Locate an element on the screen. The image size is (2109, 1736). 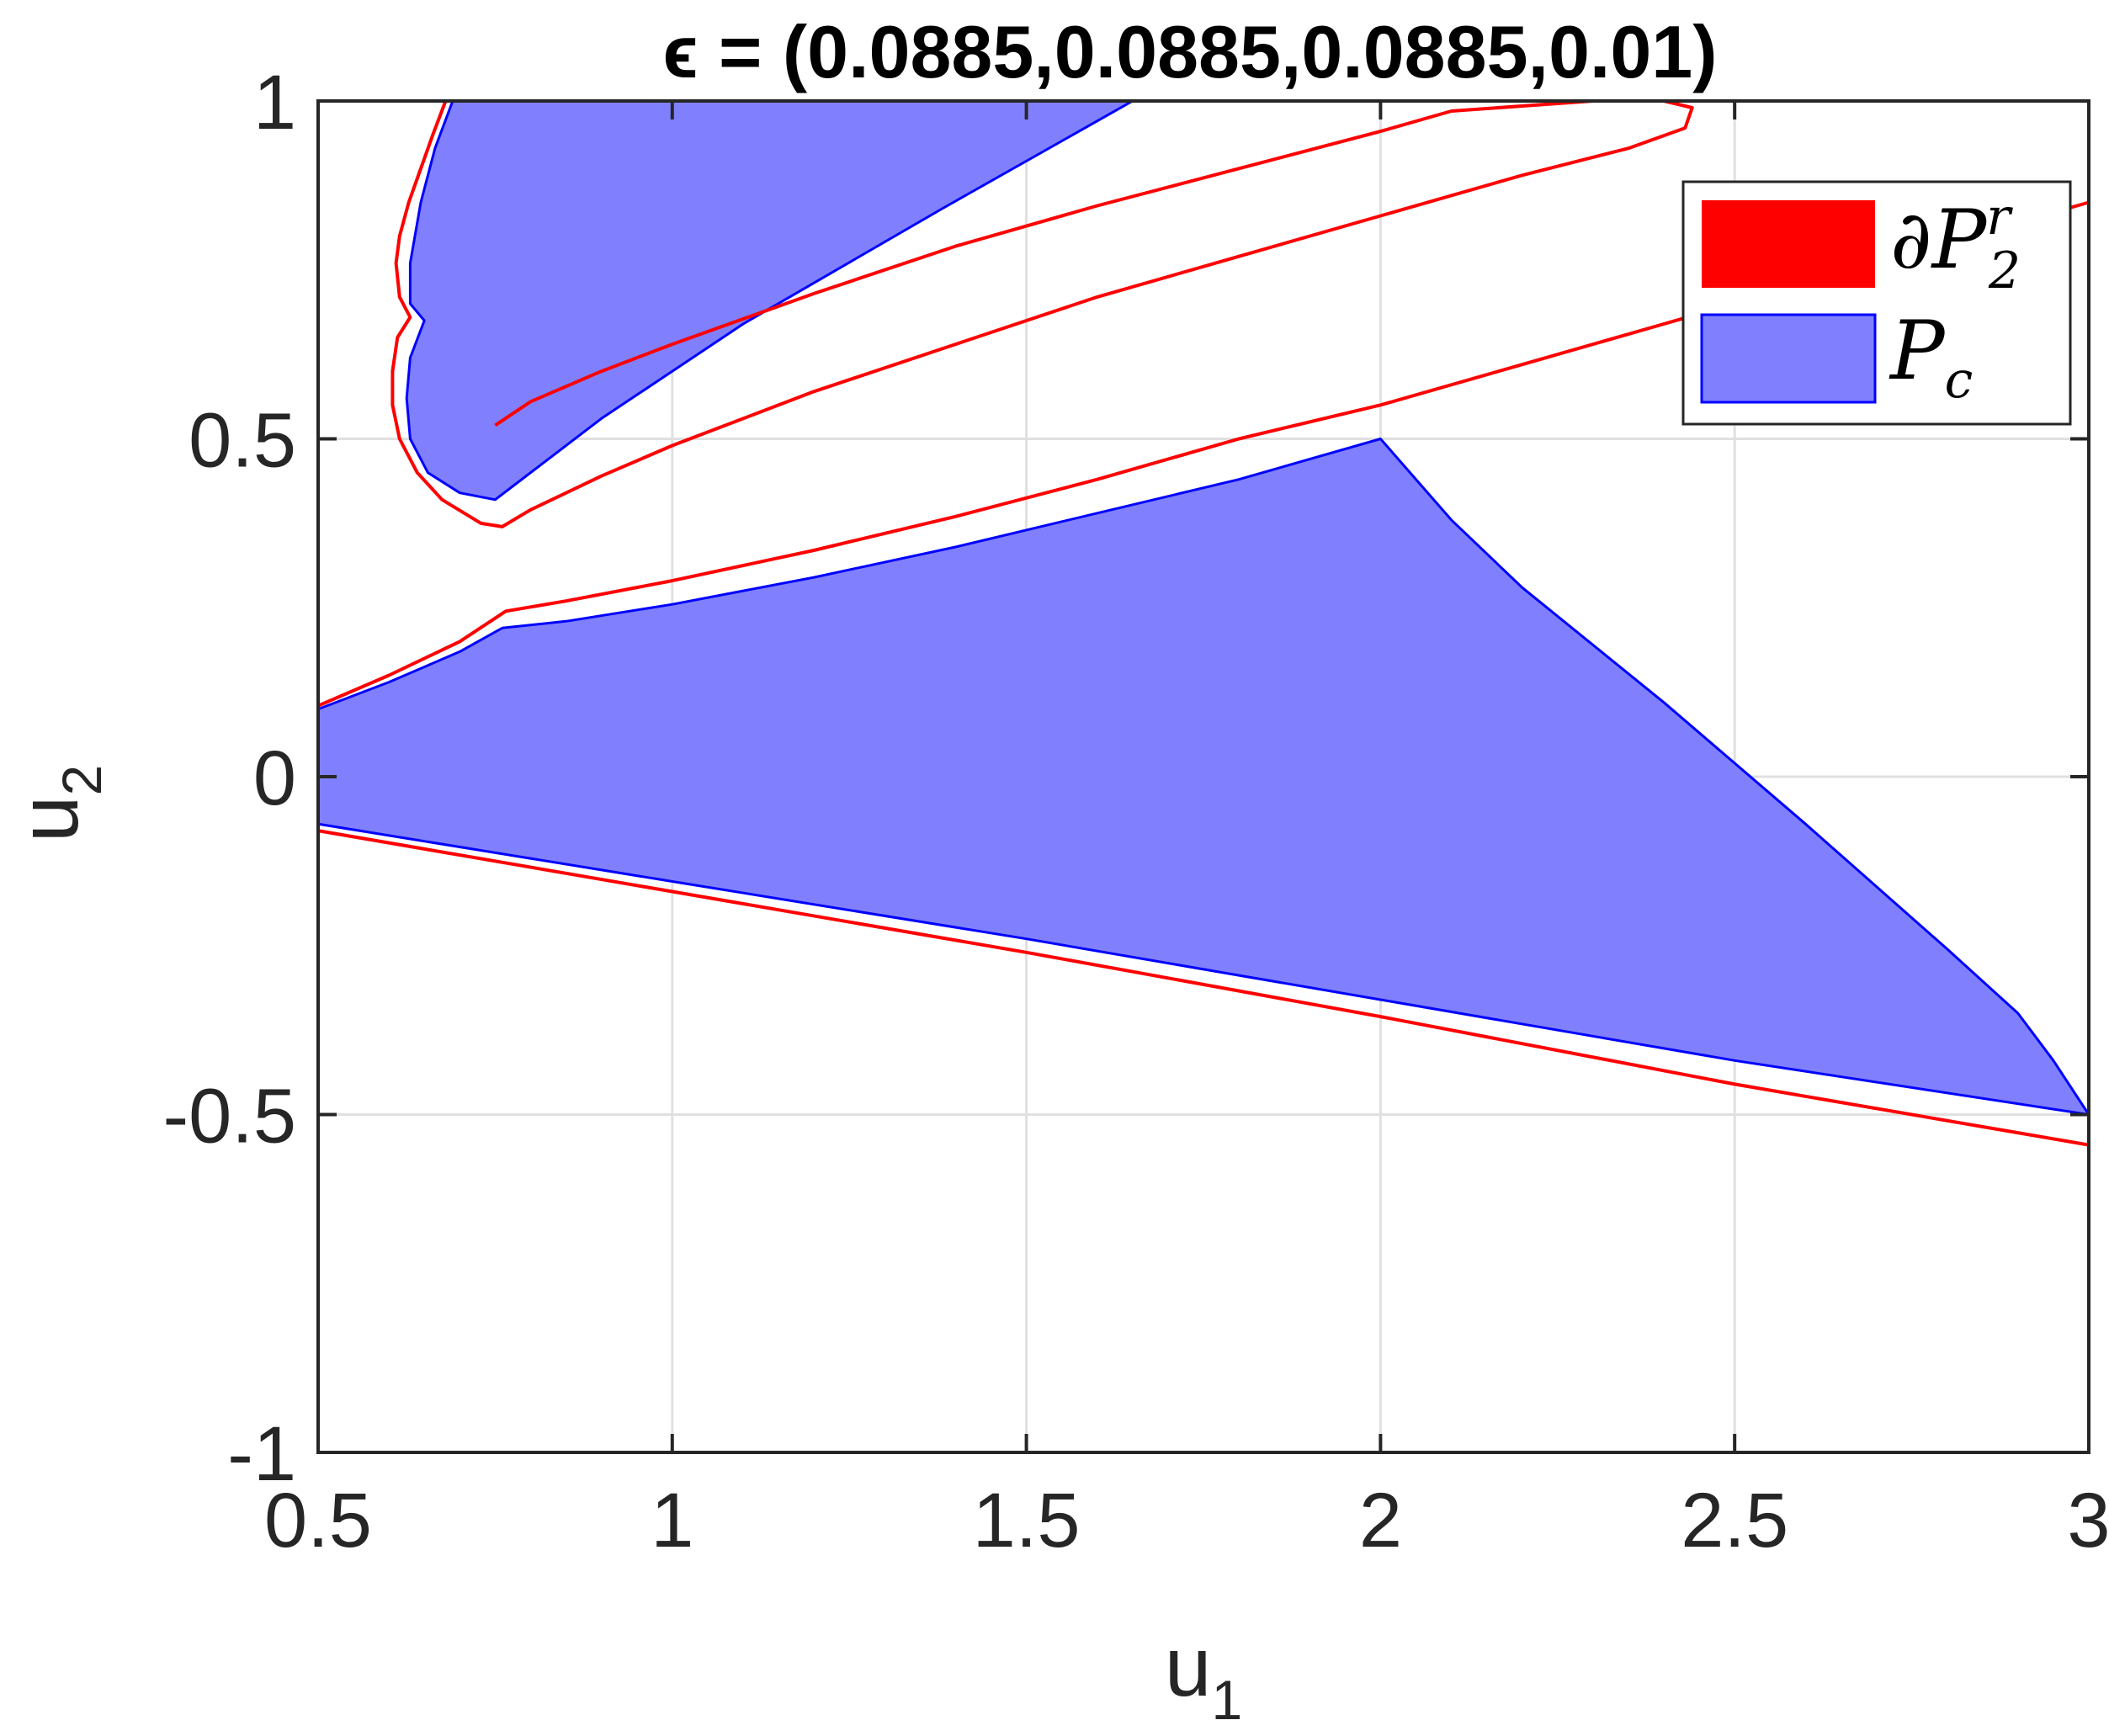
legend-label-pc: Pc is located at coordinates (1931, 357).